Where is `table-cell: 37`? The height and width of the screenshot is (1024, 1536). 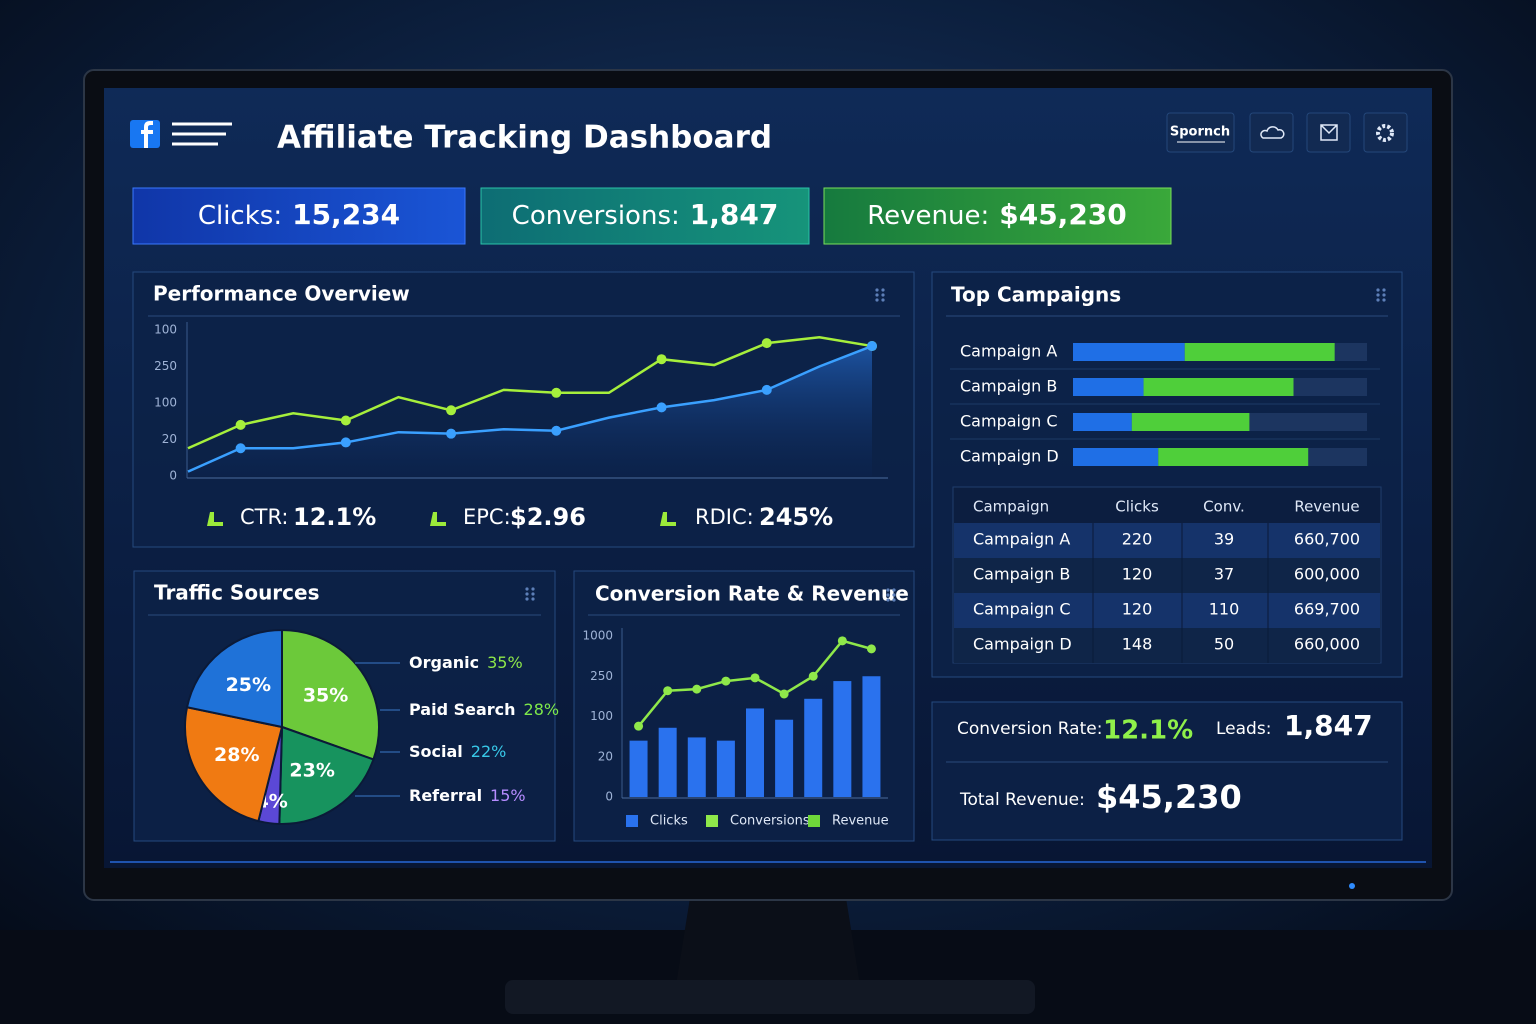 table-cell: 37 is located at coordinates (1224, 574).